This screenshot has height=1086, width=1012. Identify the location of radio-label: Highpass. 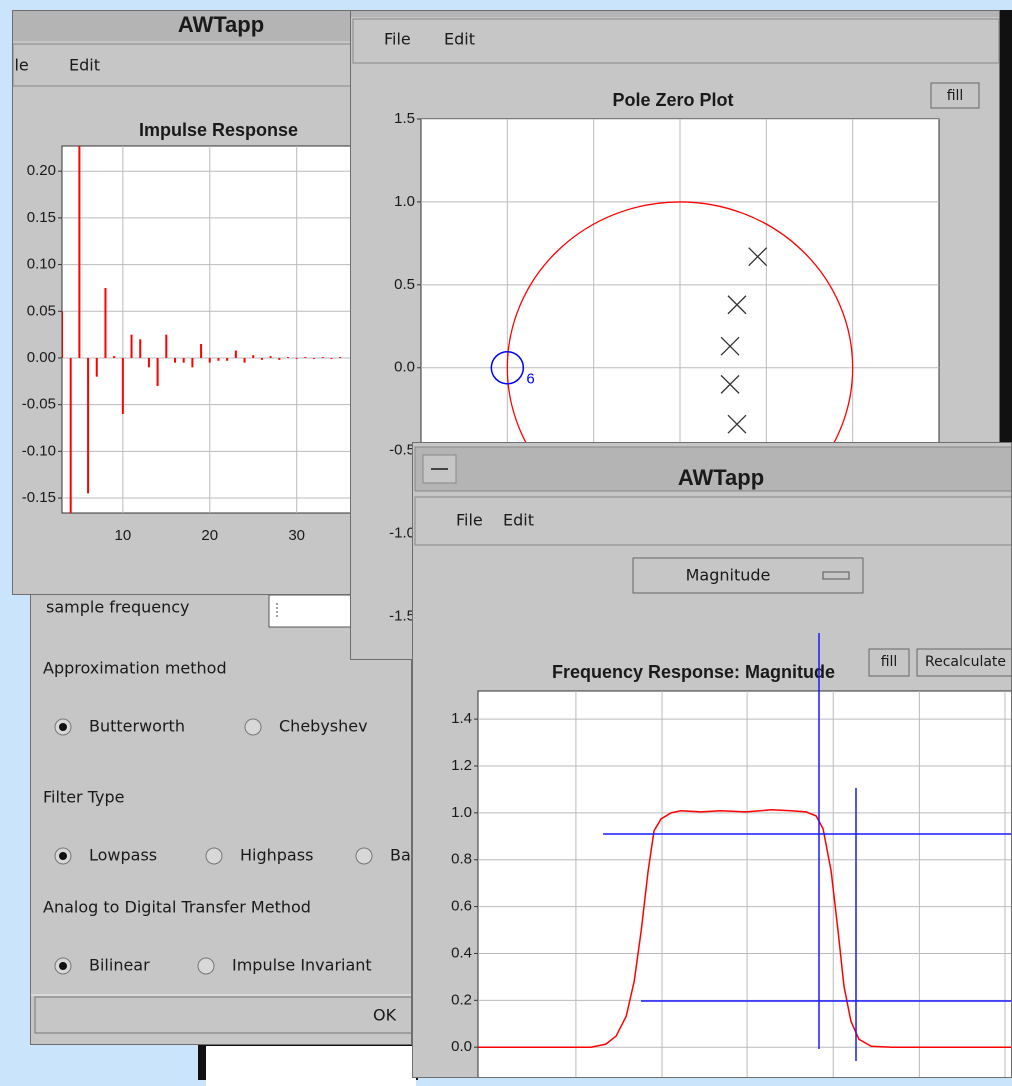
(276, 855).